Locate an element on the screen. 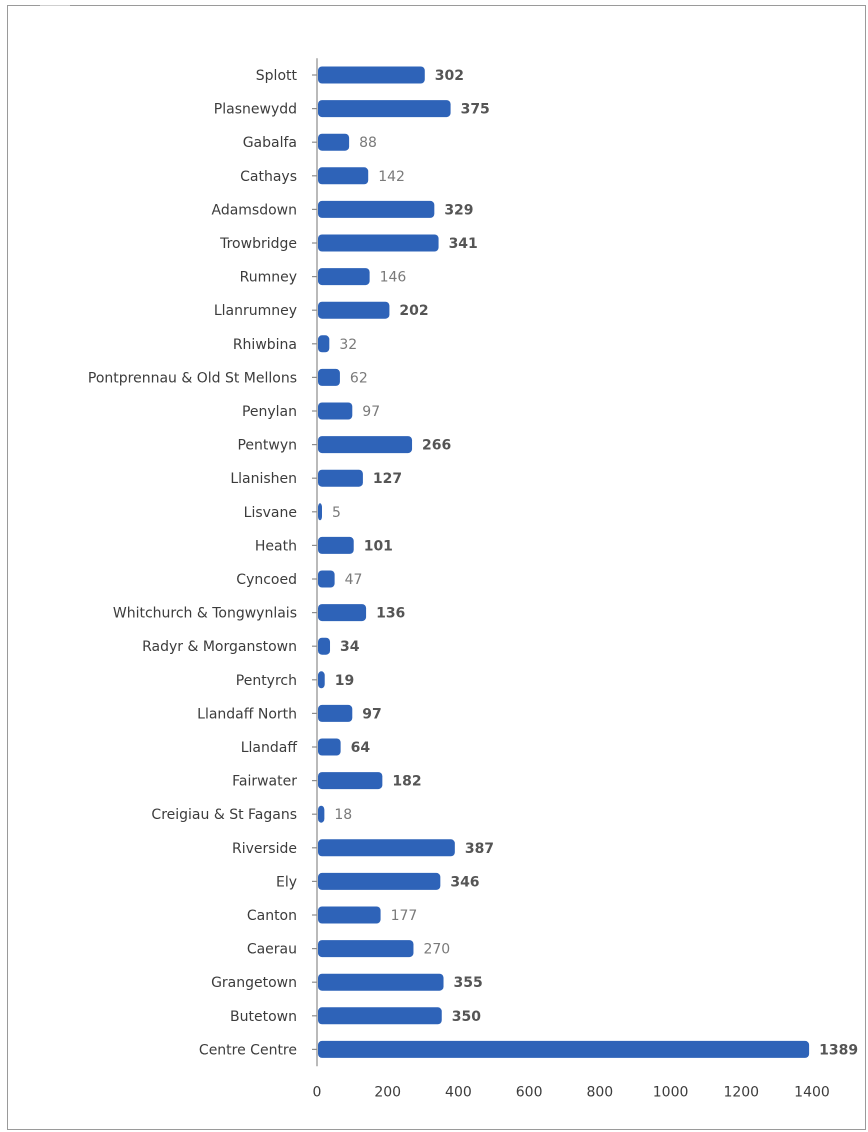 The image size is (868, 1132). value-label: 1389 is located at coordinates (838, 1050).